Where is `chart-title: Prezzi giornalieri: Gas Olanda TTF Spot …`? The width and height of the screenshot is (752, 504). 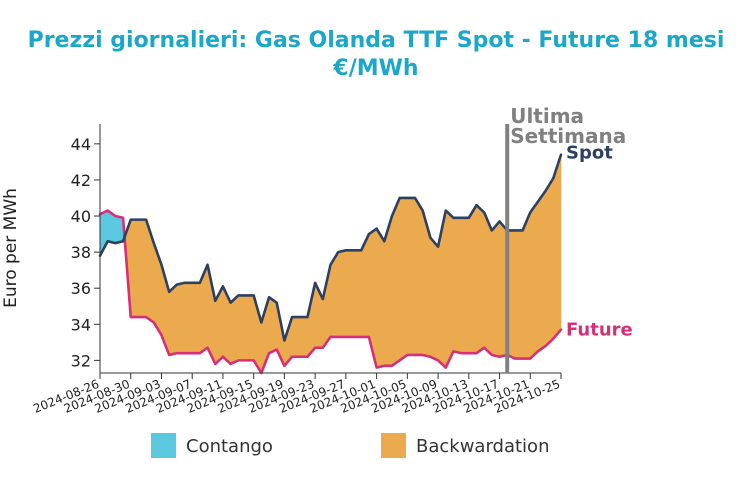
chart-title: Prezzi giornalieri: Gas Olanda TTF Spot … is located at coordinates (376, 40).